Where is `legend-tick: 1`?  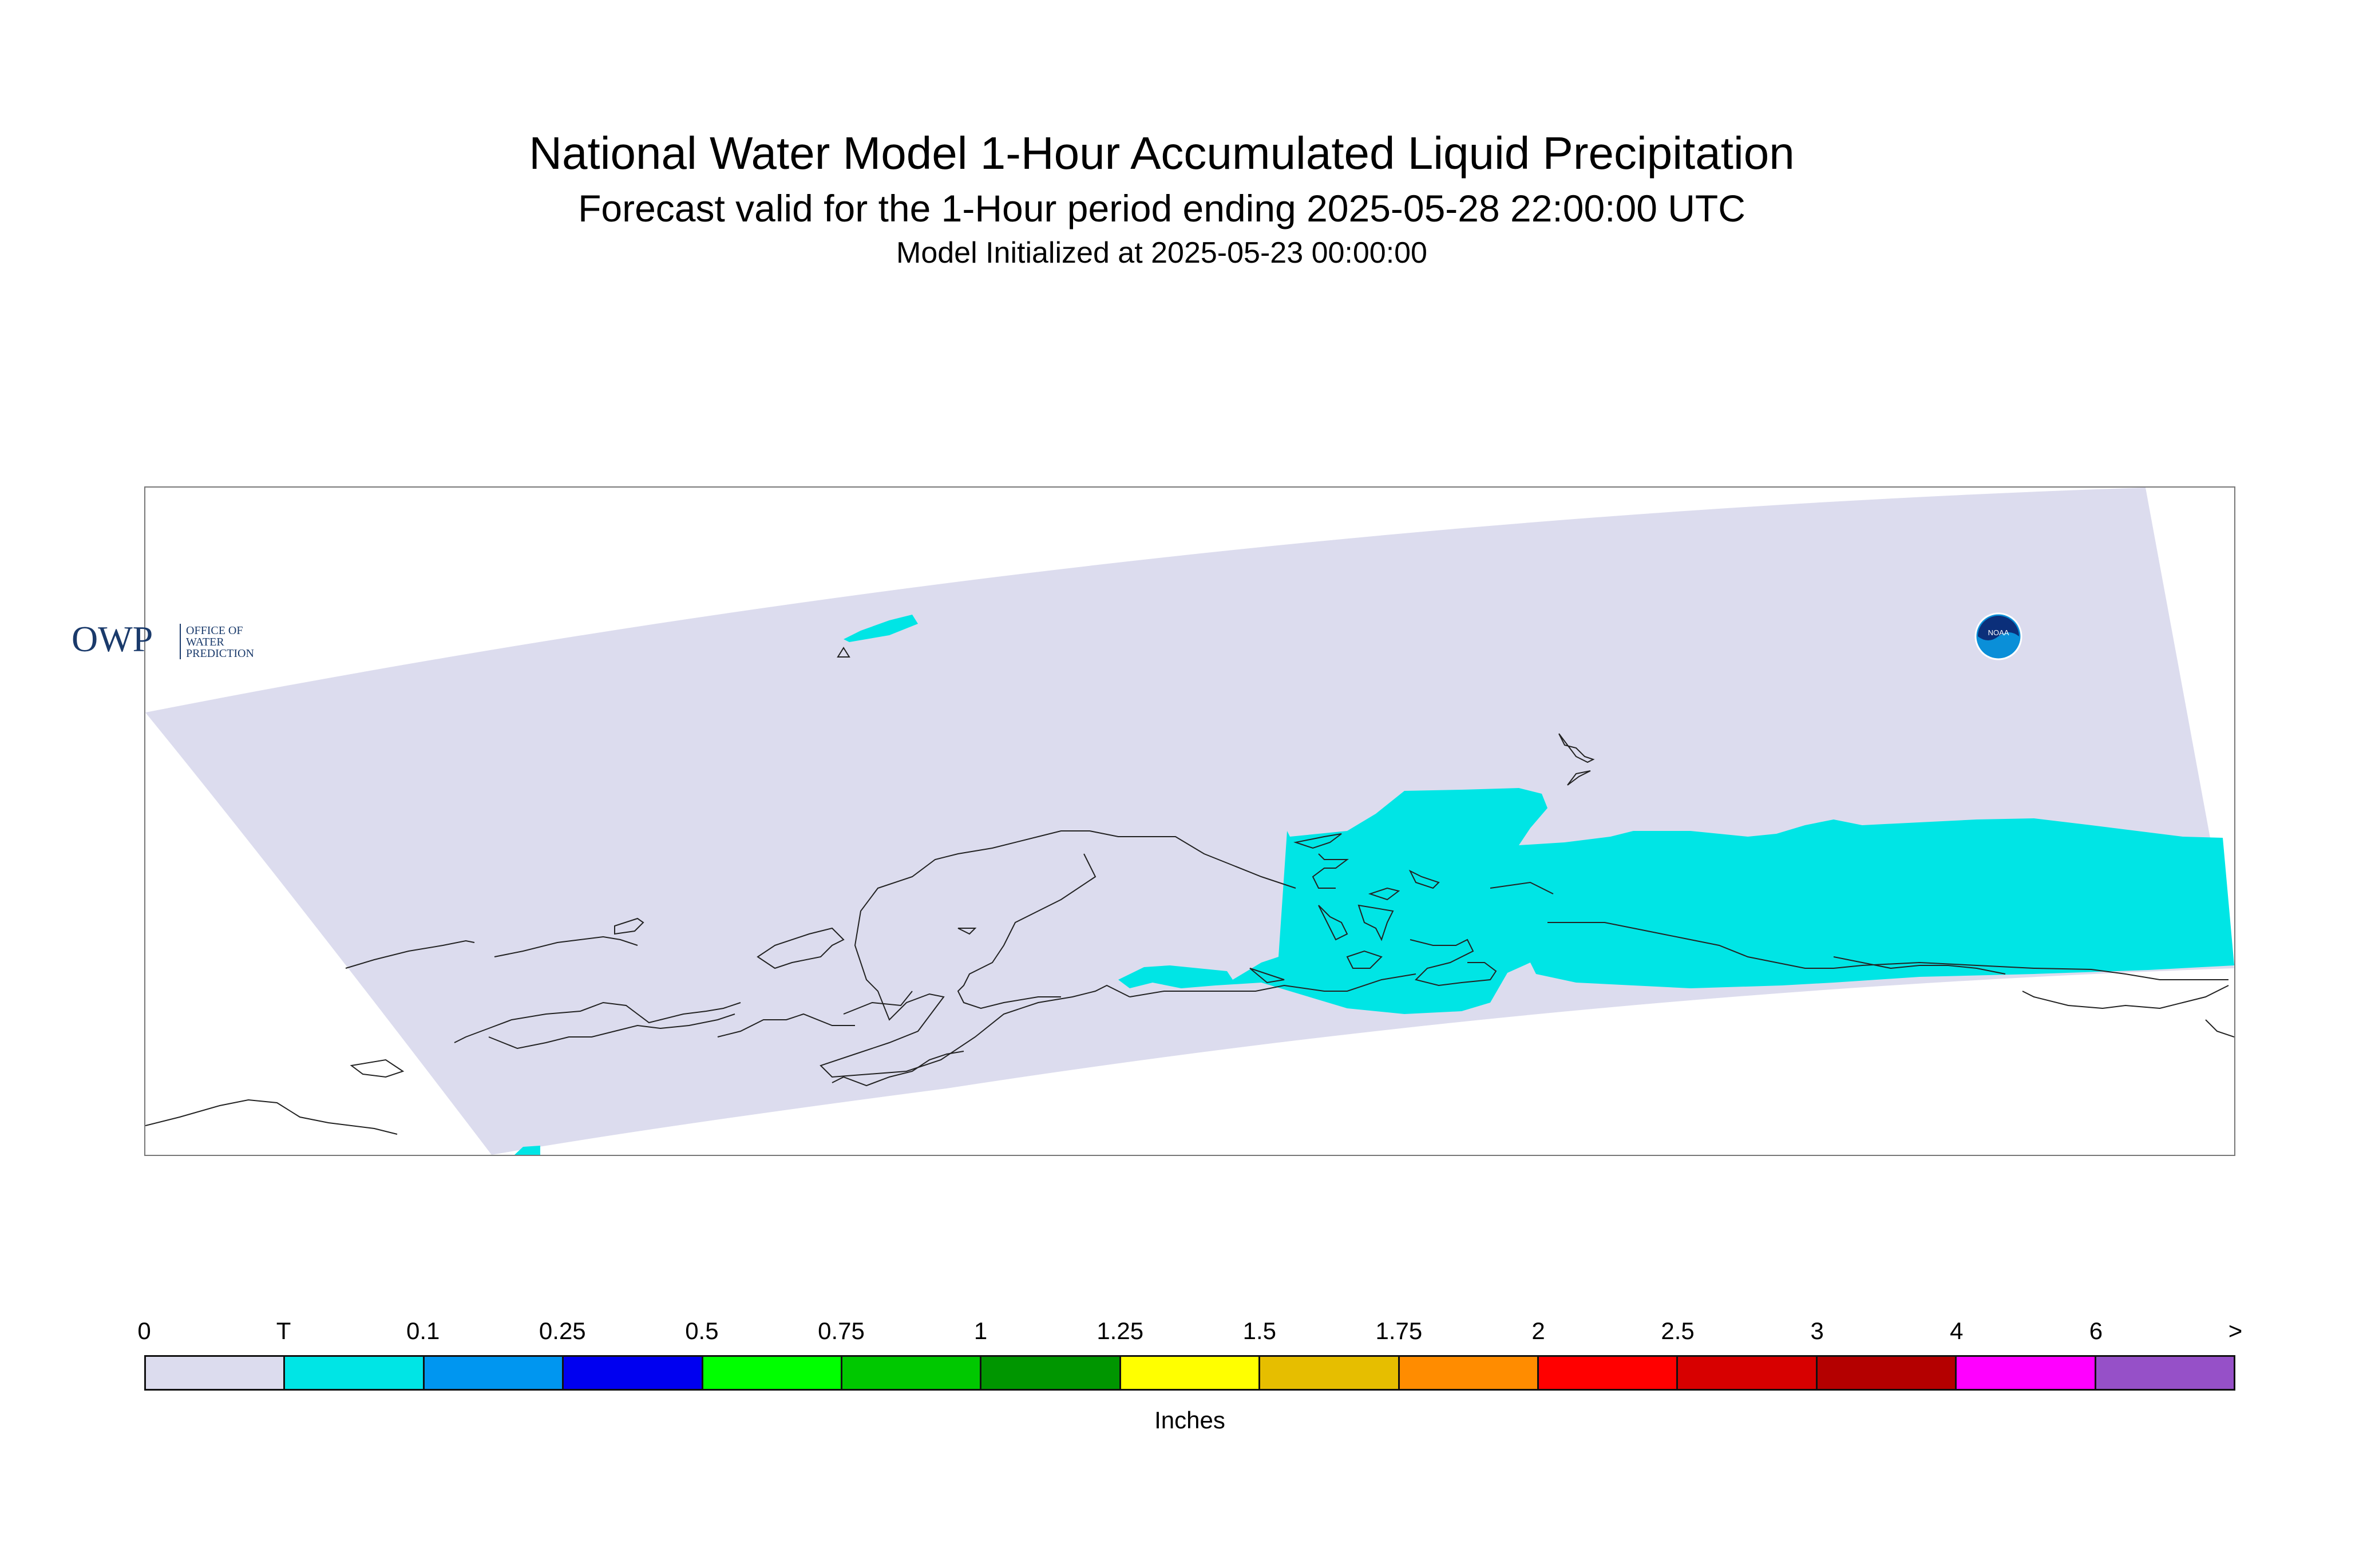
legend-tick: 1 is located at coordinates (980, 1330).